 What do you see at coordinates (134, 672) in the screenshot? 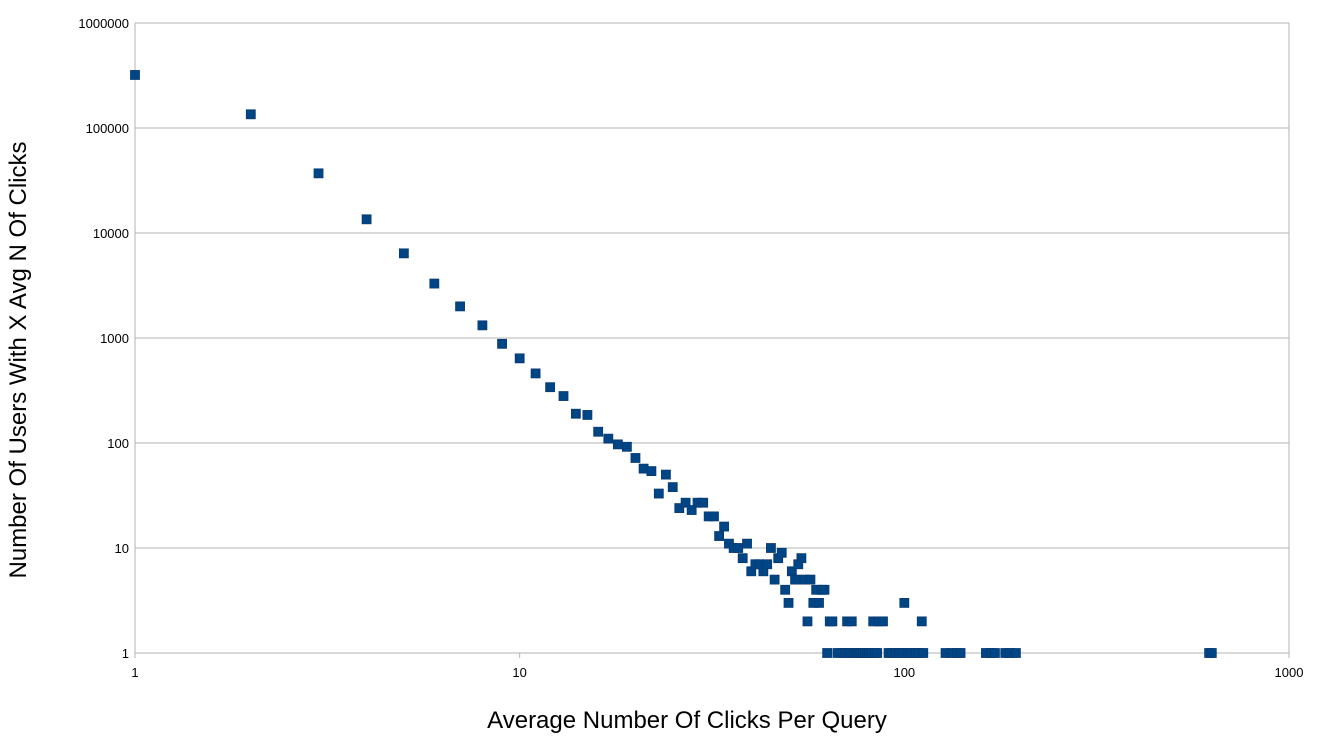
I see `x-tick-label: 1` at bounding box center [134, 672].